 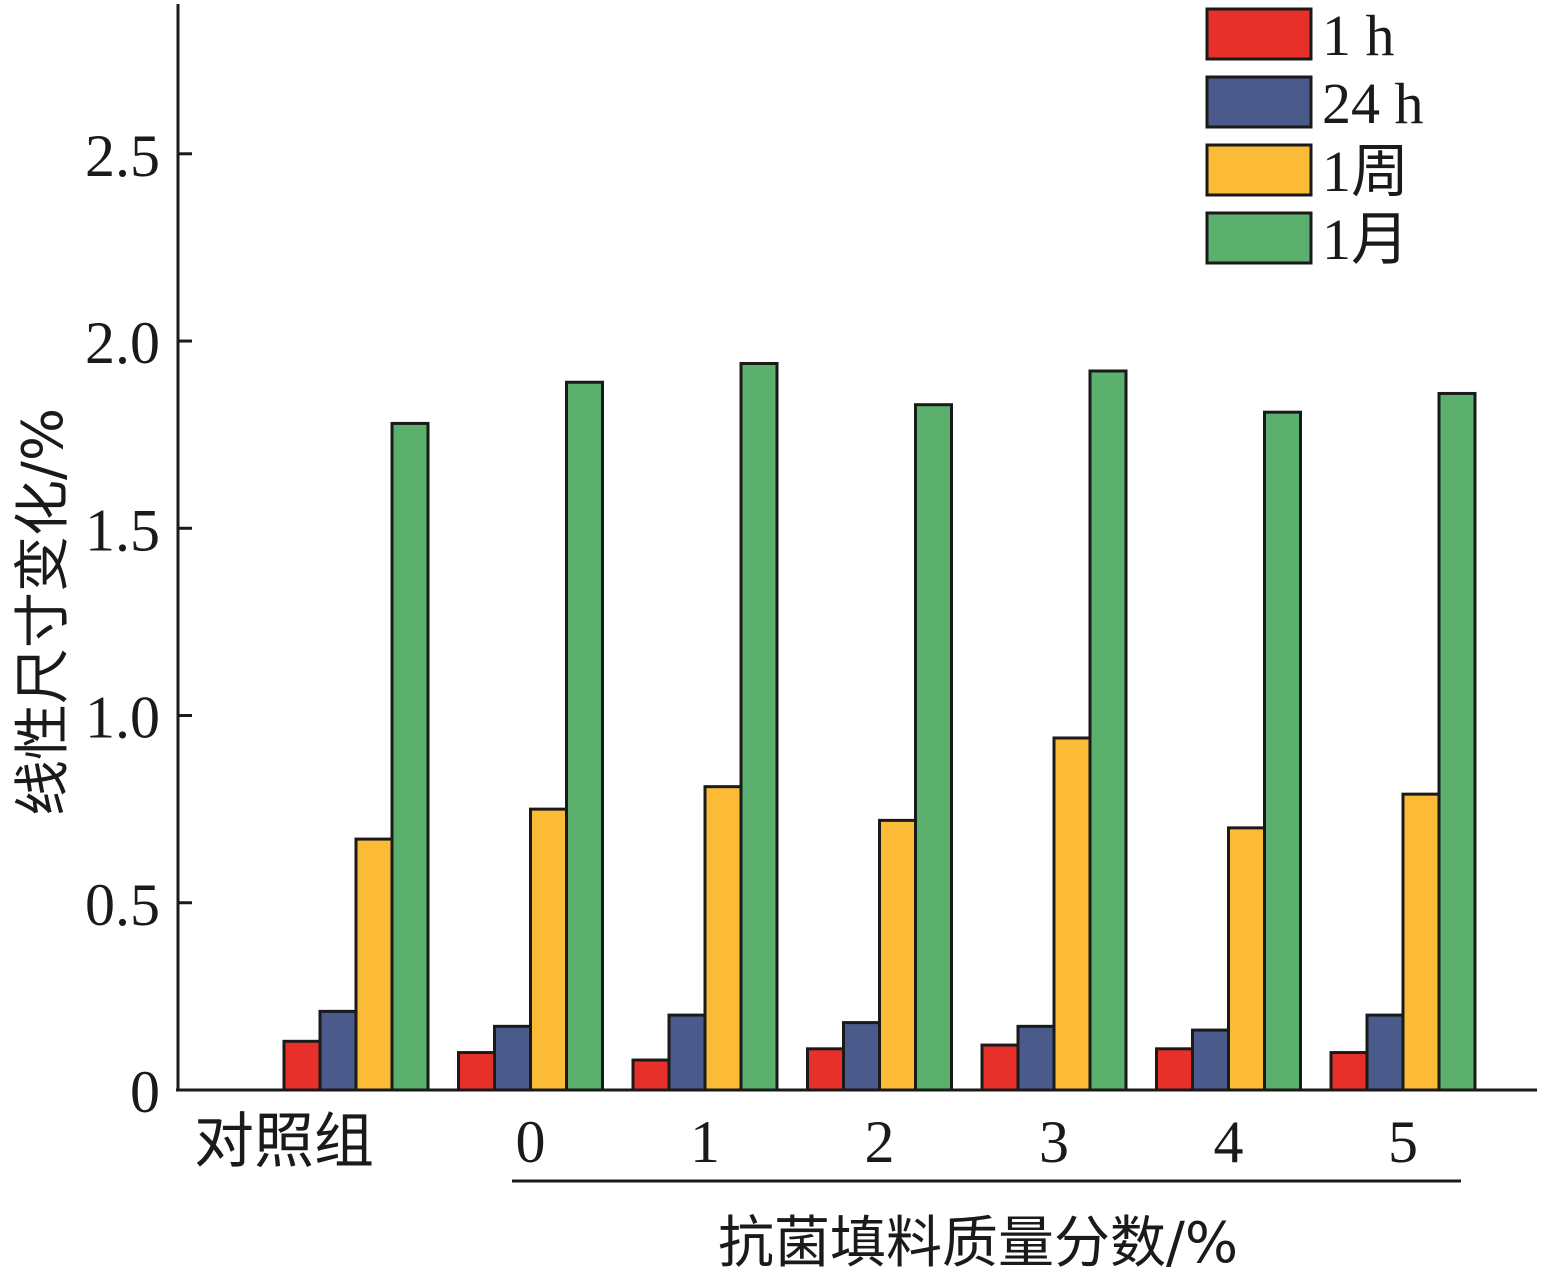 I want to click on y-tick-label: 0.5, so click(x=122, y=905).